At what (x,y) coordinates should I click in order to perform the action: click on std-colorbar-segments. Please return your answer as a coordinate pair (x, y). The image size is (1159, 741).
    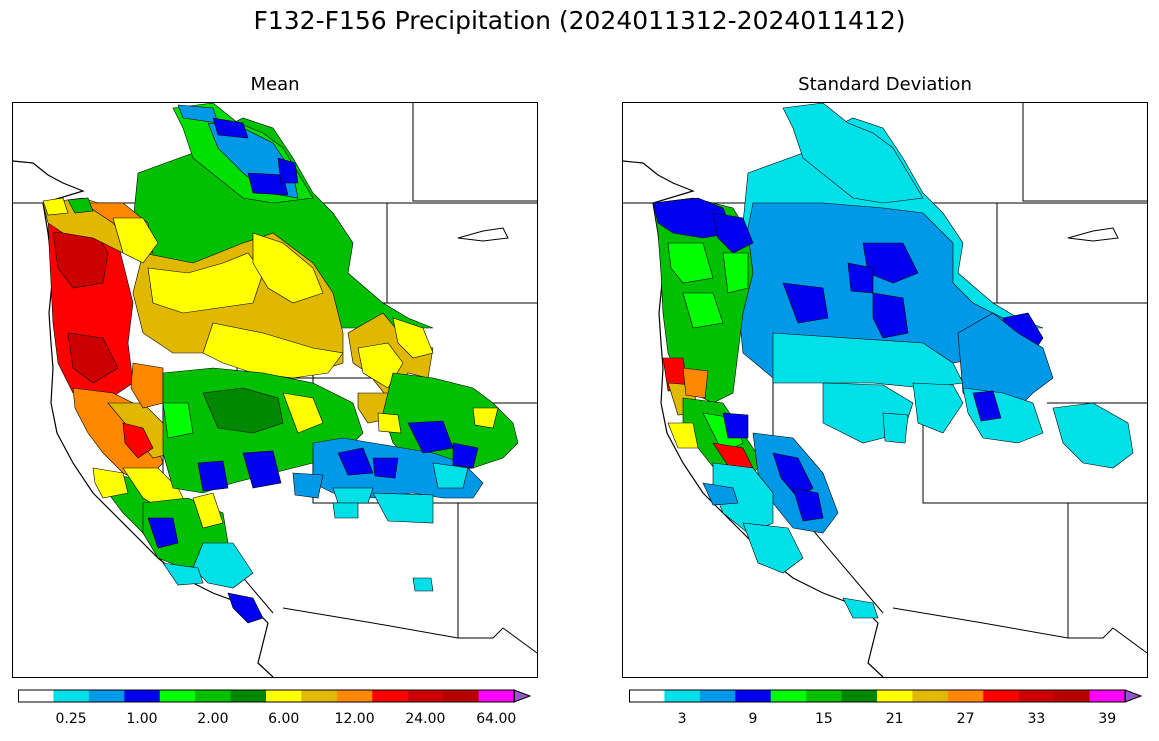
    Looking at the image, I should click on (886, 696).